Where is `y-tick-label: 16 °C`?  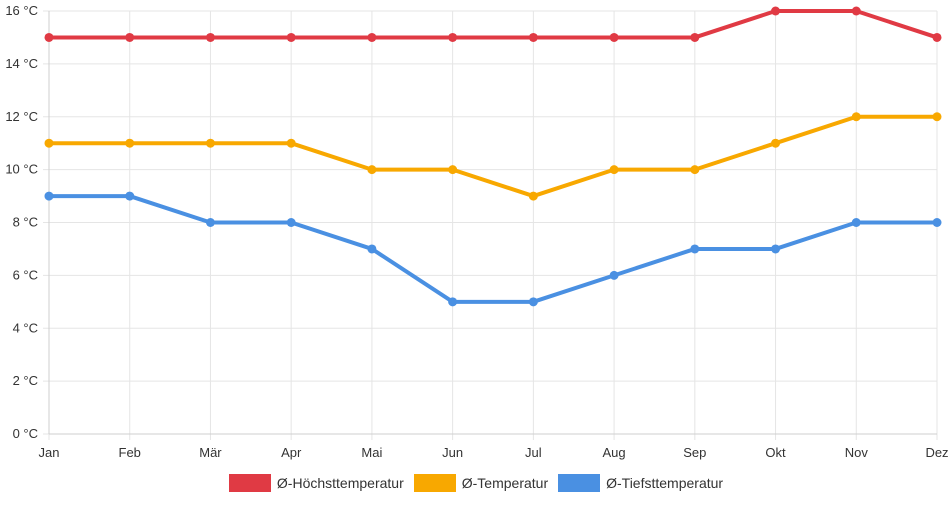 y-tick-label: 16 °C is located at coordinates (21, 10).